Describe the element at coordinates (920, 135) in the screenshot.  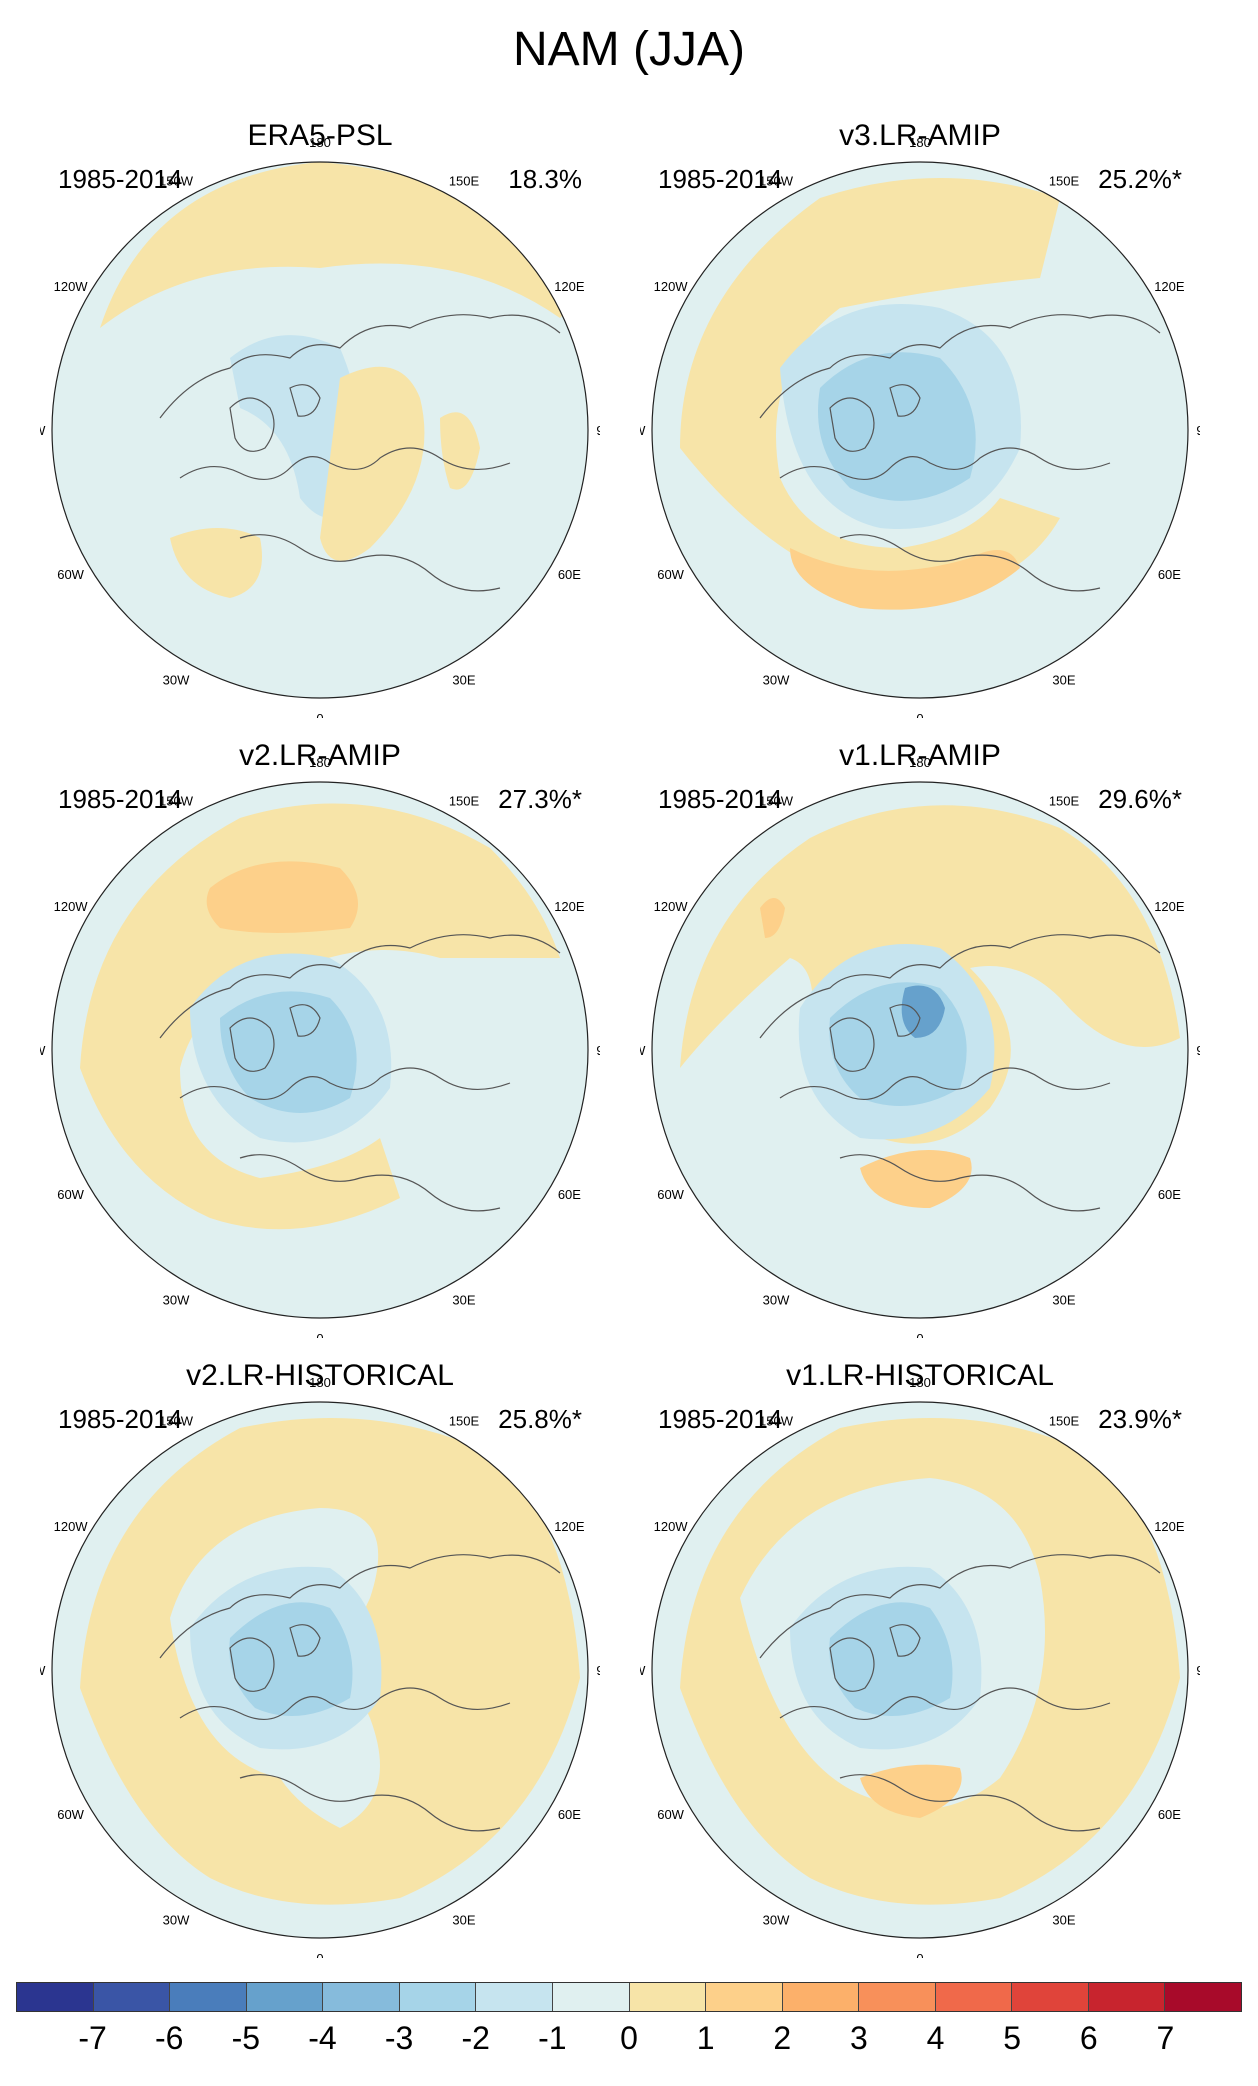
I see `panel-title: v3.LR-AMIP` at that location.